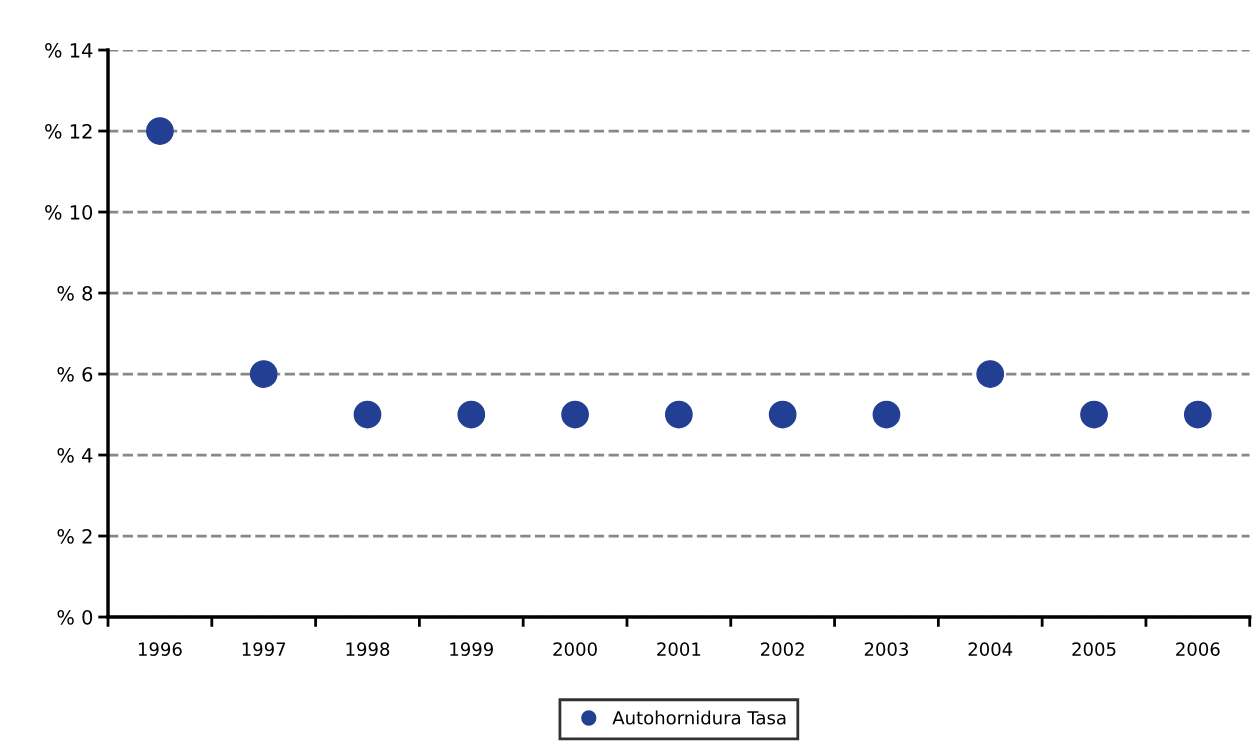 The height and width of the screenshot is (747, 1256). What do you see at coordinates (68, 131) in the screenshot?
I see `y-tick-label: % 12` at bounding box center [68, 131].